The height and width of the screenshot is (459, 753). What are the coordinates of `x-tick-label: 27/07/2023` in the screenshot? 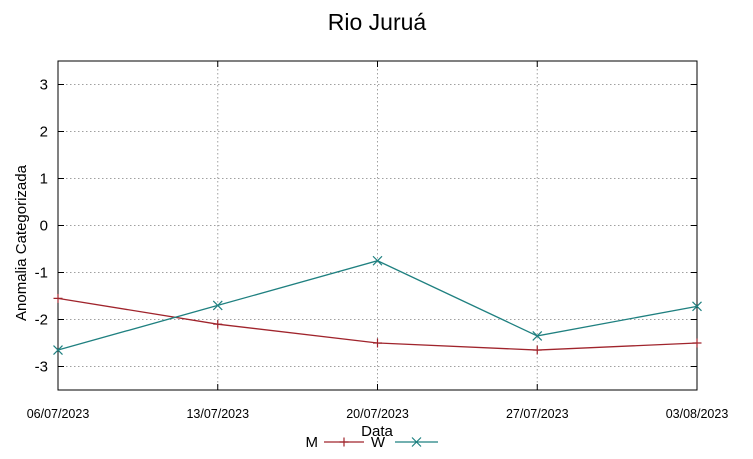 It's located at (537, 414).